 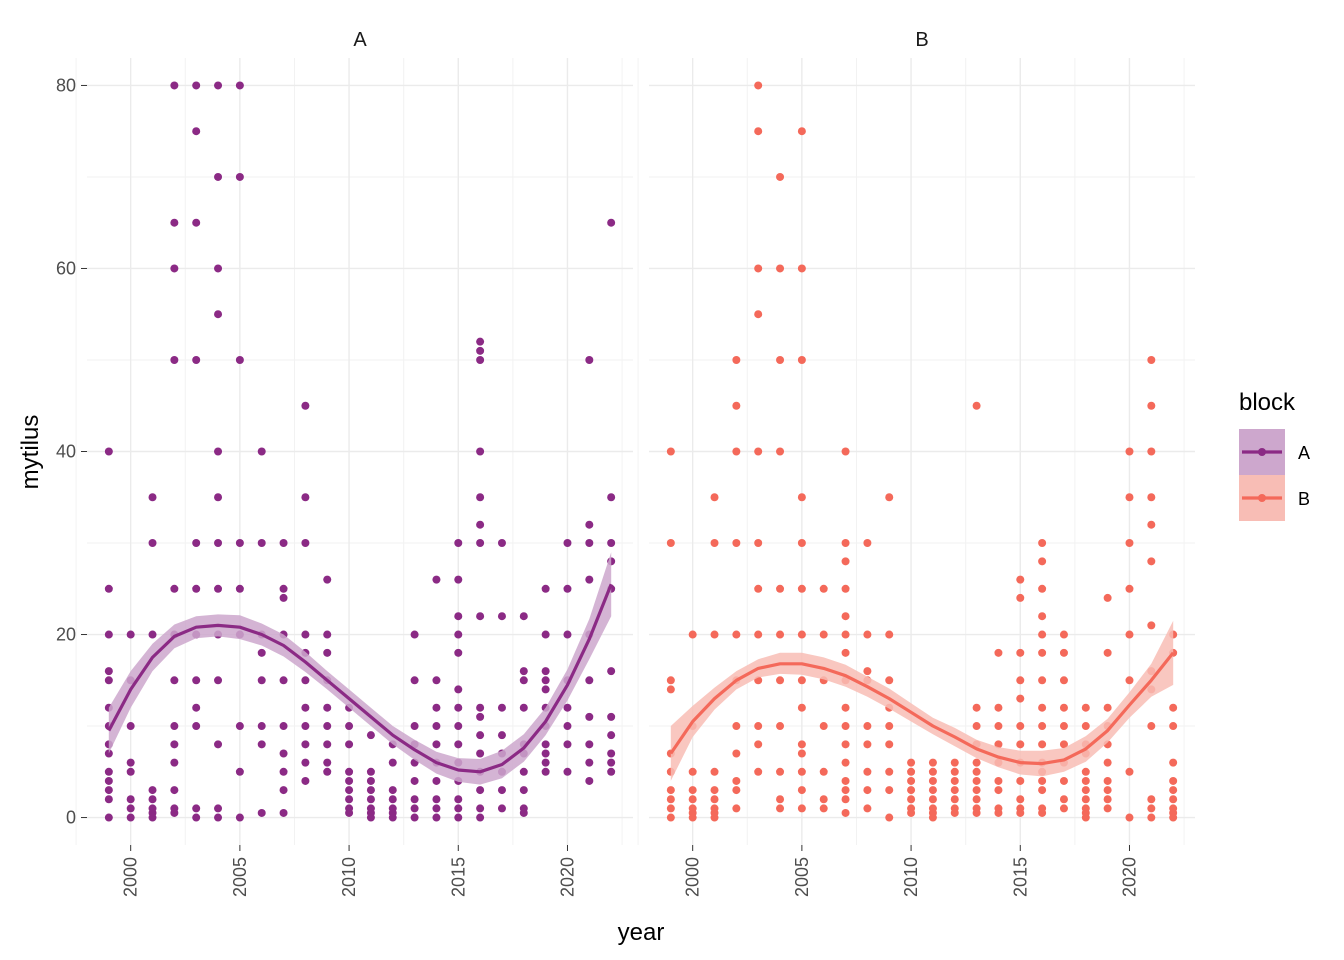 I want to click on confidence-band-a, so click(x=360, y=668).